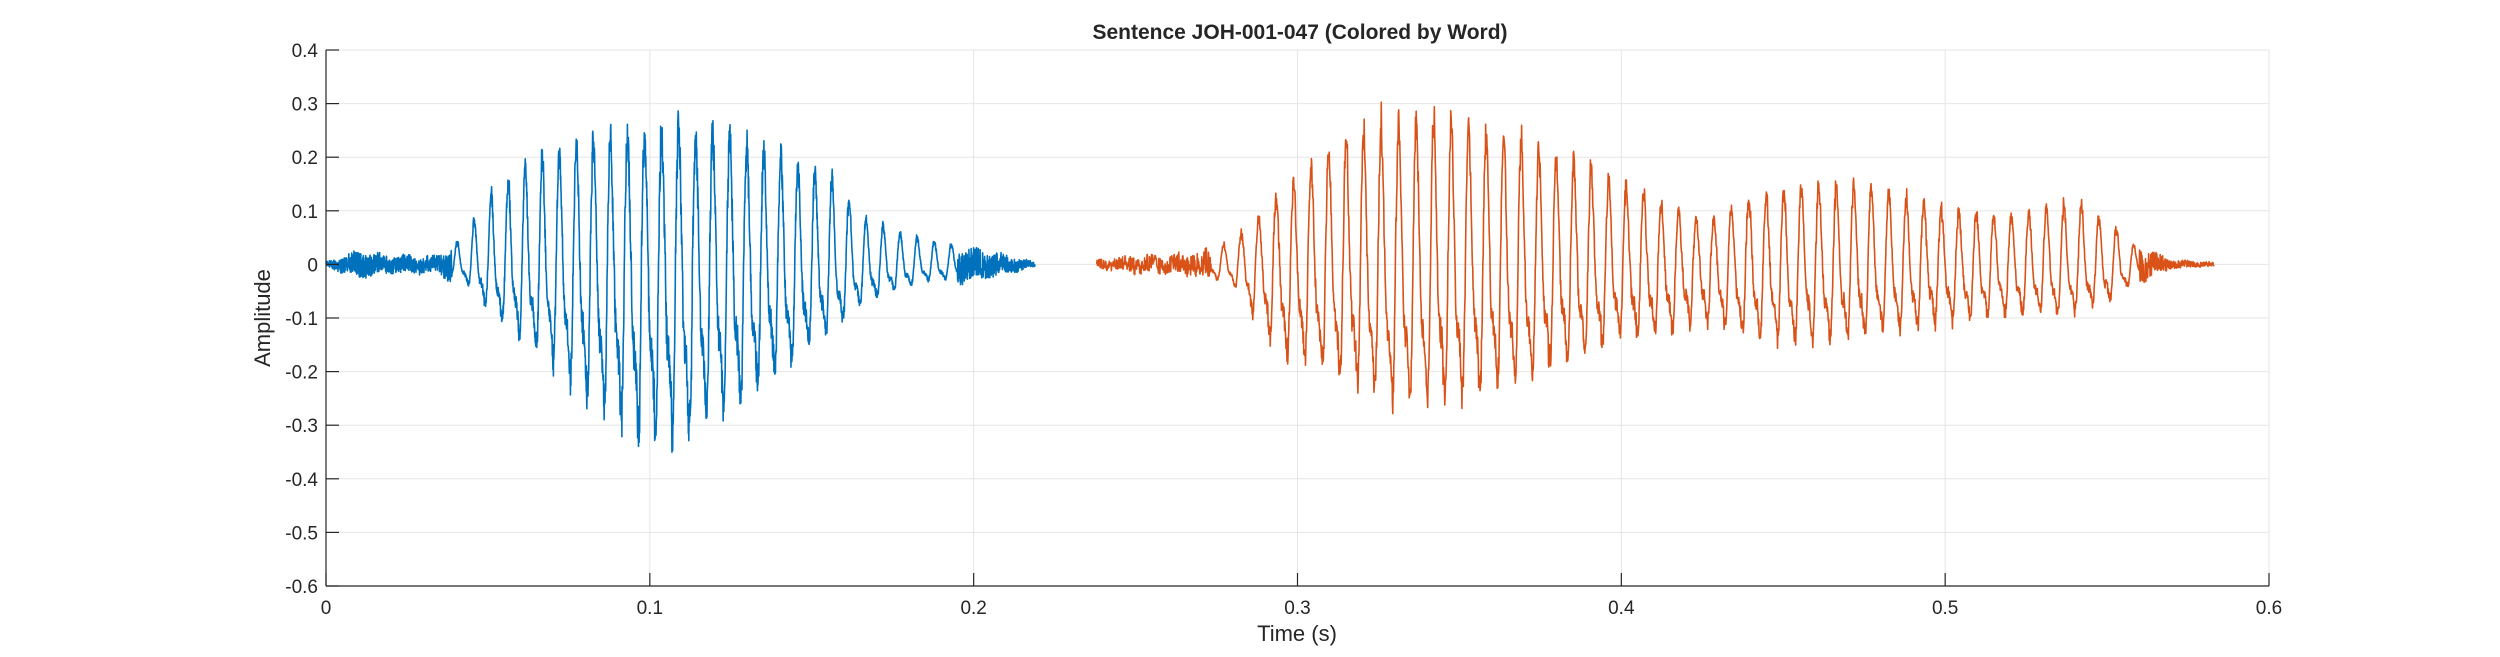 The width and height of the screenshot is (2500, 657). What do you see at coordinates (301, 426) in the screenshot?
I see `y-tick-label-3: -0.3` at bounding box center [301, 426].